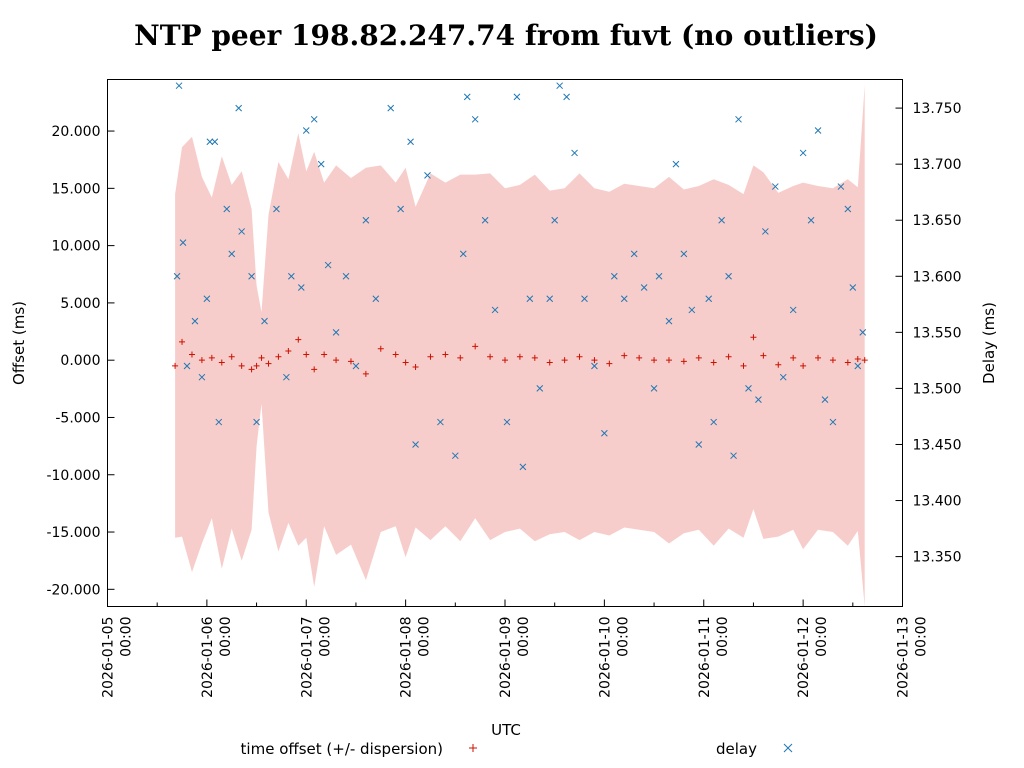  I want to click on y-left-label-0: 20.000, so click(76, 132).